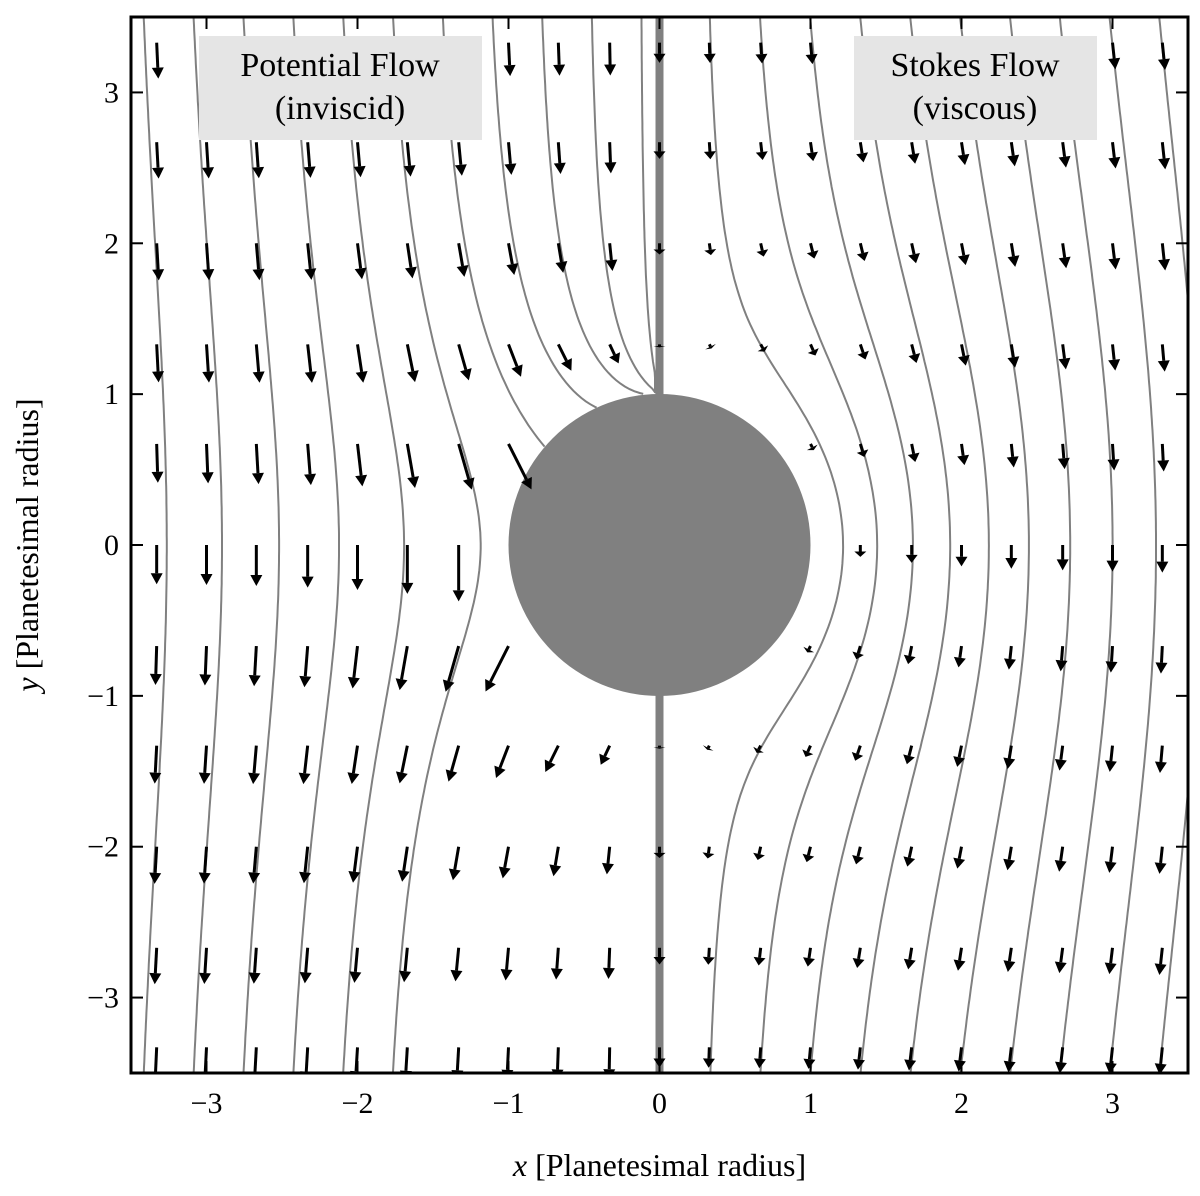 The image size is (1200, 1196). Describe the element at coordinates (358, 1103) in the screenshot. I see `x-tick-label: −2` at that location.